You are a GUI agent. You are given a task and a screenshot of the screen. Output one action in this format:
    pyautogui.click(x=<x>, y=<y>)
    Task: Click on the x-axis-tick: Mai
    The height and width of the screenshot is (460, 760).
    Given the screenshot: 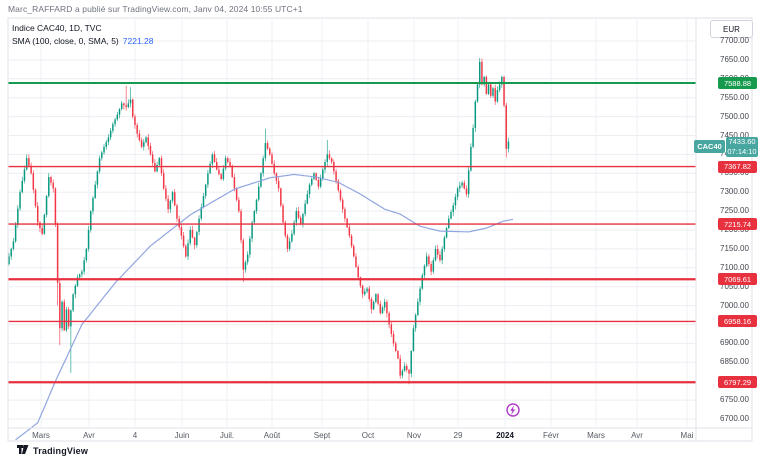 What is the action you would take?
    pyautogui.click(x=687, y=435)
    